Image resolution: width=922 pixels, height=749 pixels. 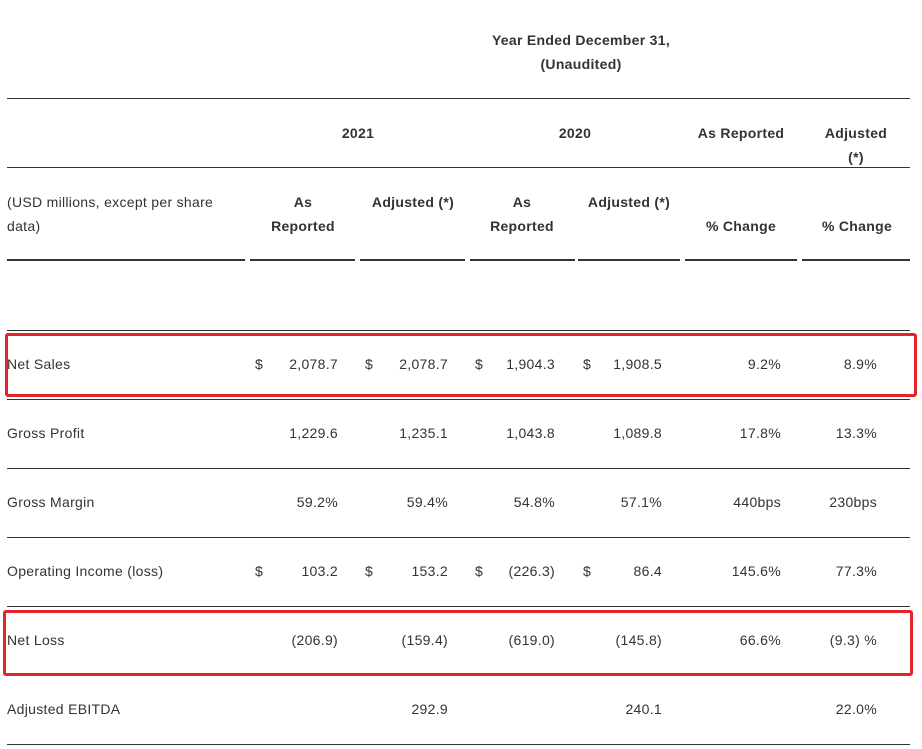 What do you see at coordinates (531, 571) in the screenshot?
I see `cell-value: (226.3)` at bounding box center [531, 571].